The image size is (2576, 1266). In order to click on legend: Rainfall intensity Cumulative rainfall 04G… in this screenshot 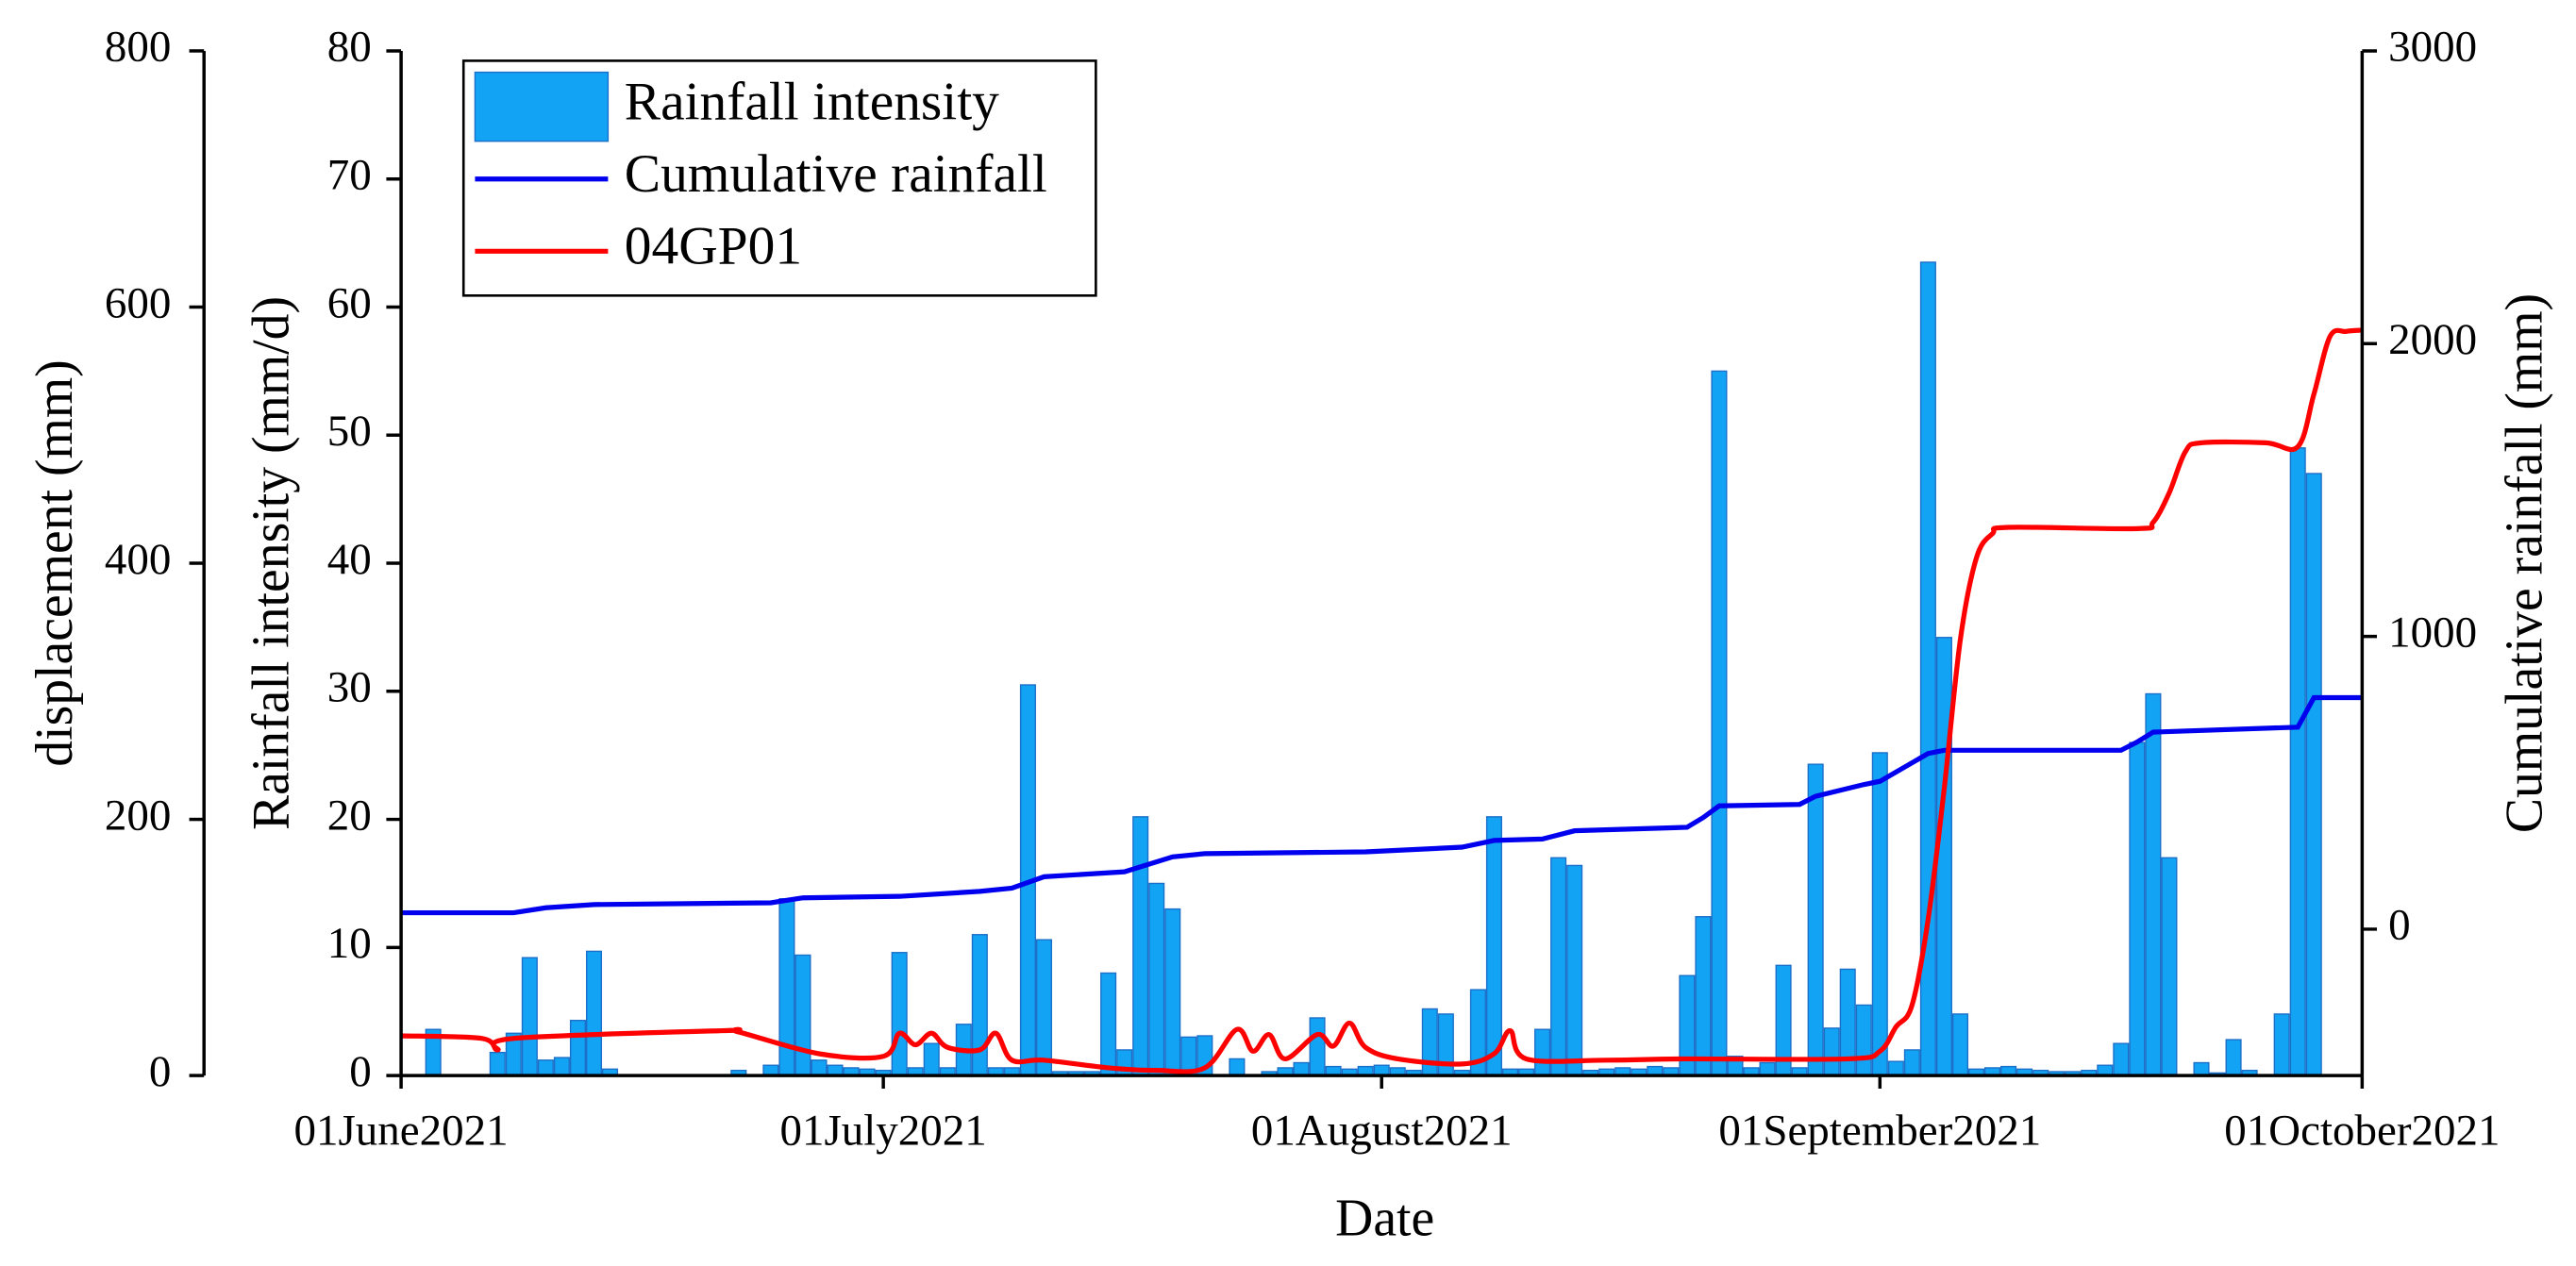, I will do `click(779, 178)`.